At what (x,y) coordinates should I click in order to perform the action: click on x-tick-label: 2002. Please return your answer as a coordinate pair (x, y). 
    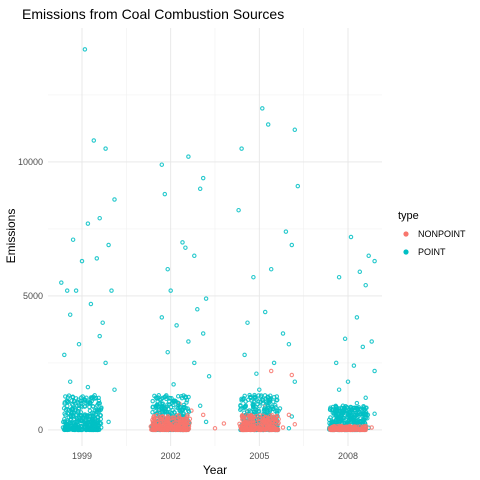
    Looking at the image, I should click on (171, 456).